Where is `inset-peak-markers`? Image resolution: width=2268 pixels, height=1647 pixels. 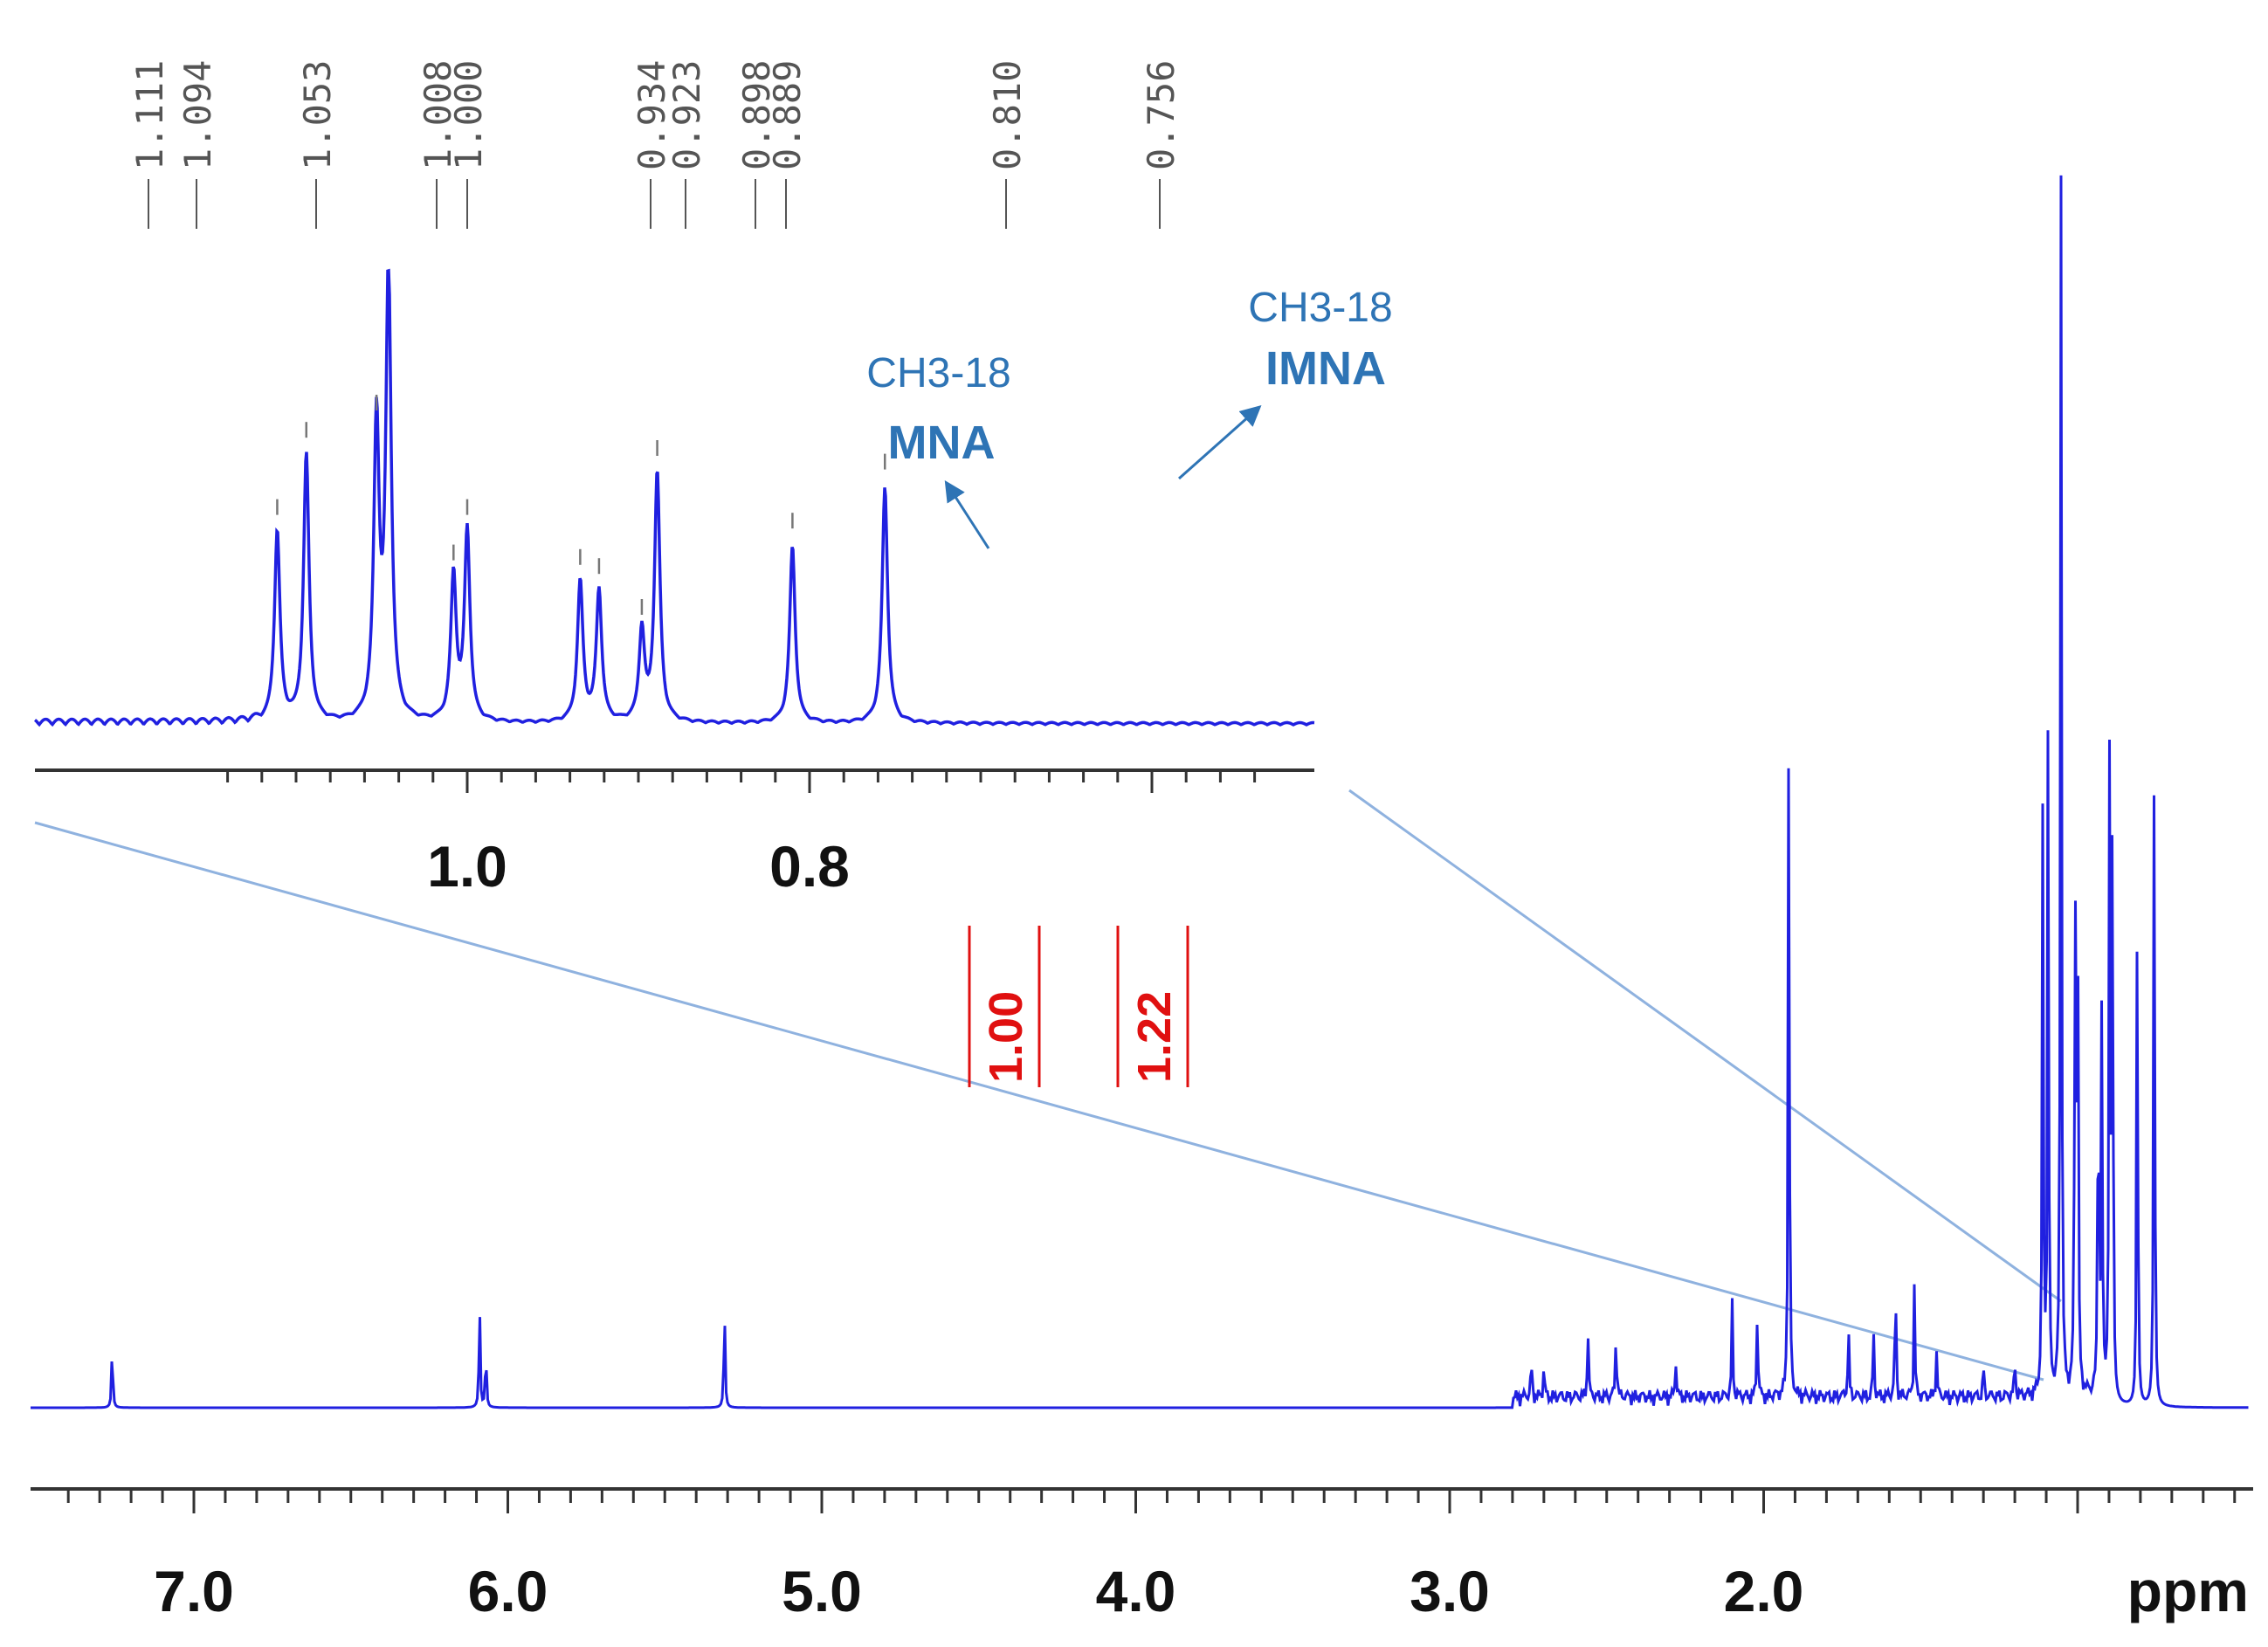
inset-peak-markers is located at coordinates (581, 505).